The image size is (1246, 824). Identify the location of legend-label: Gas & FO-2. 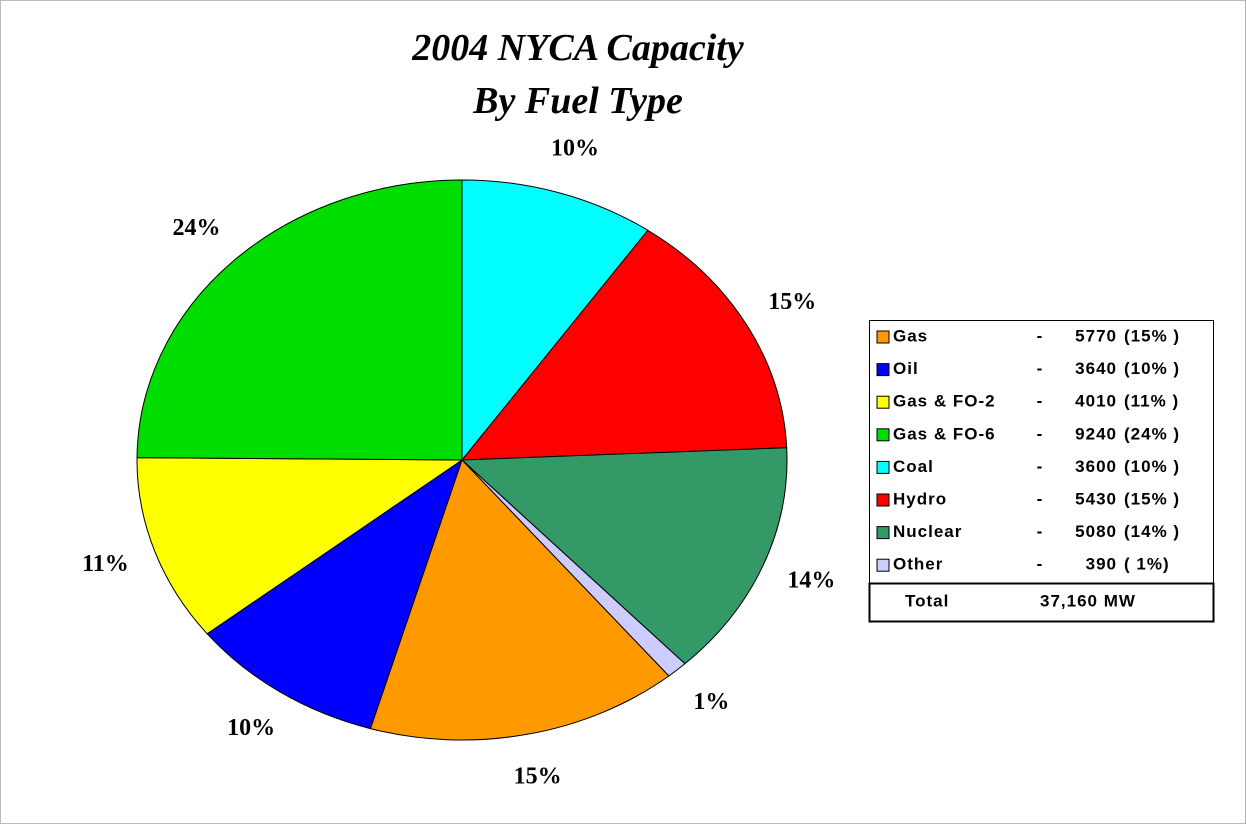
(944, 401).